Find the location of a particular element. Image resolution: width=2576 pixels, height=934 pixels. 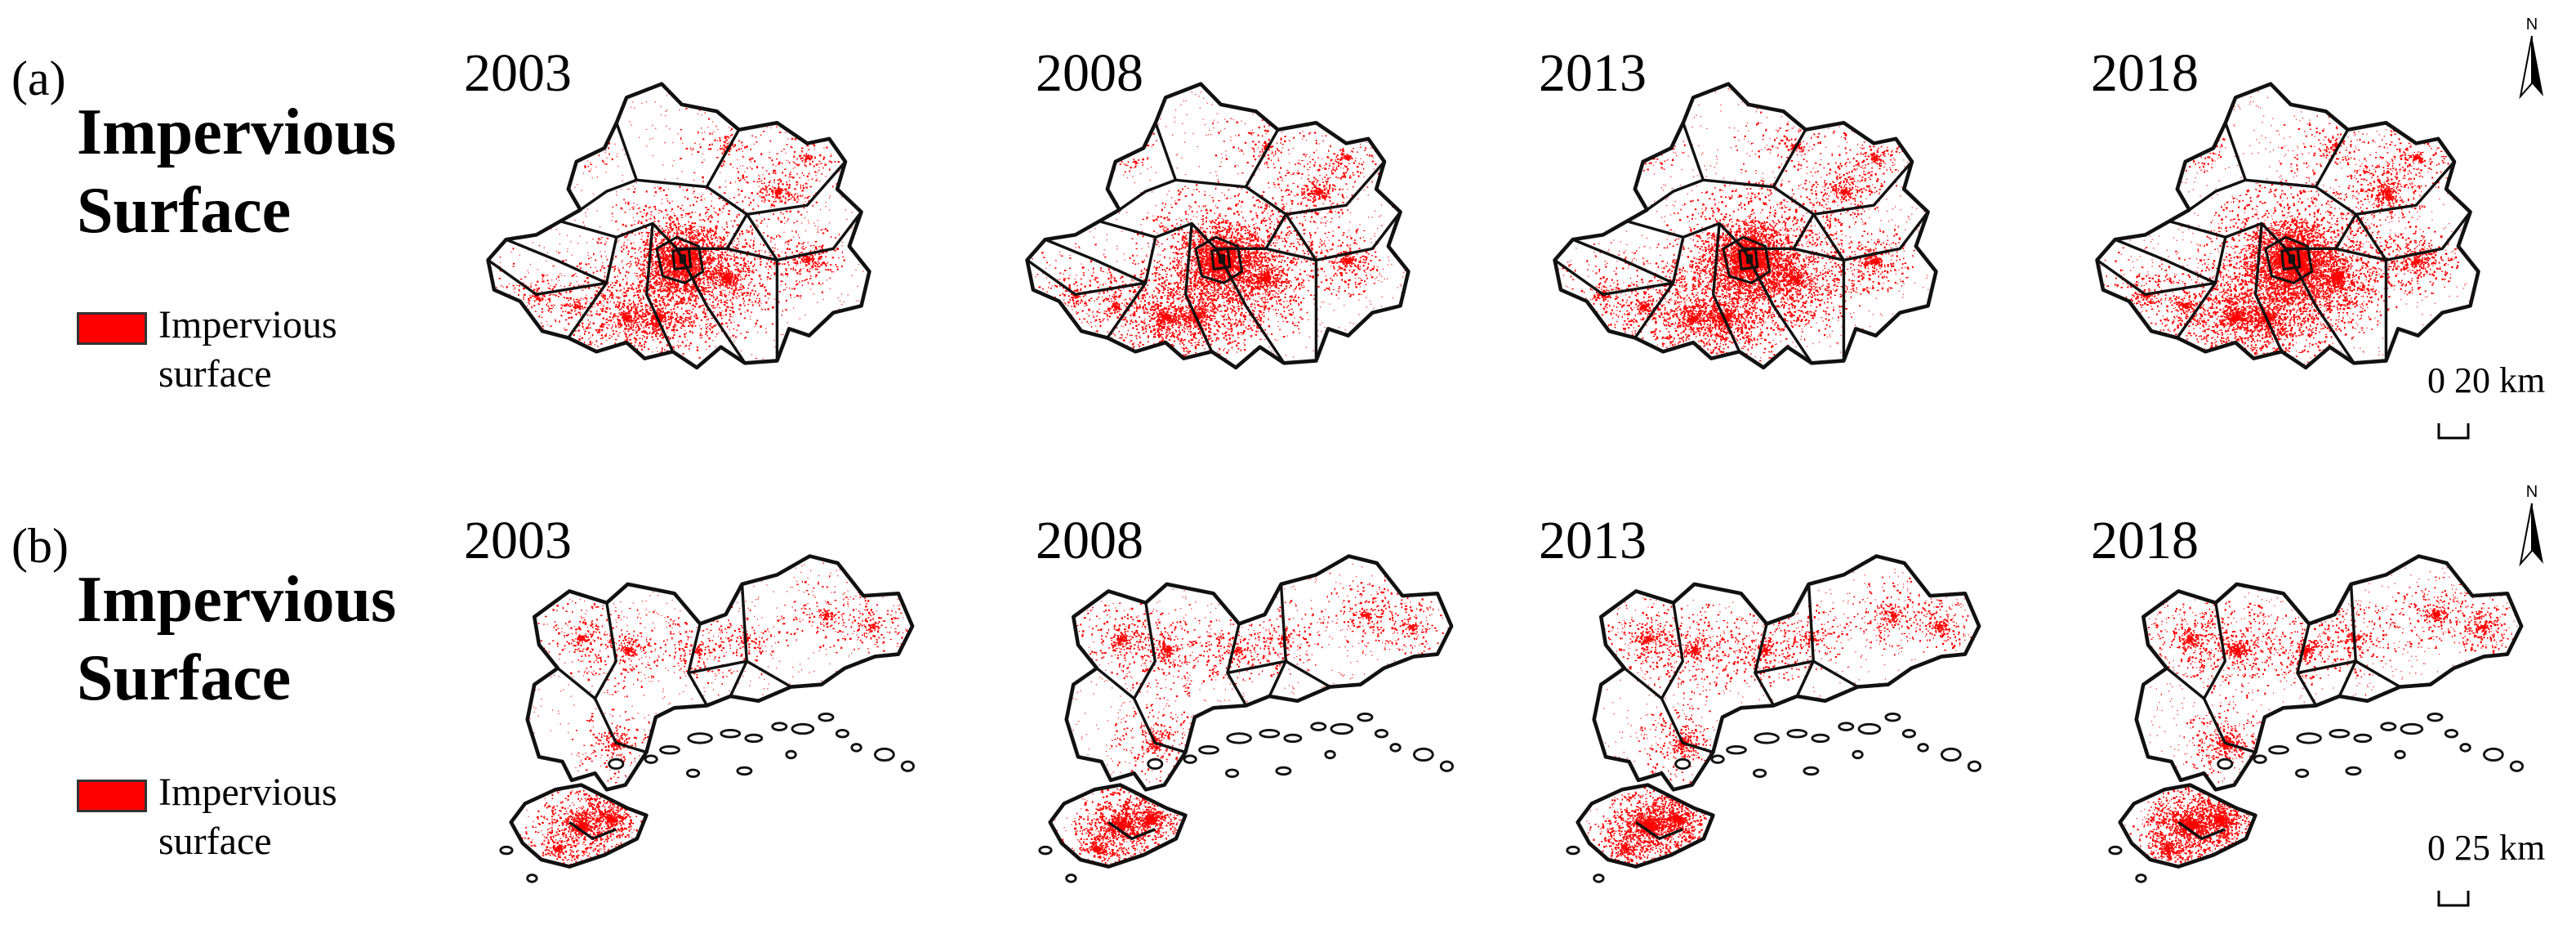

legend-title-line: Surface is located at coordinates (236, 678).